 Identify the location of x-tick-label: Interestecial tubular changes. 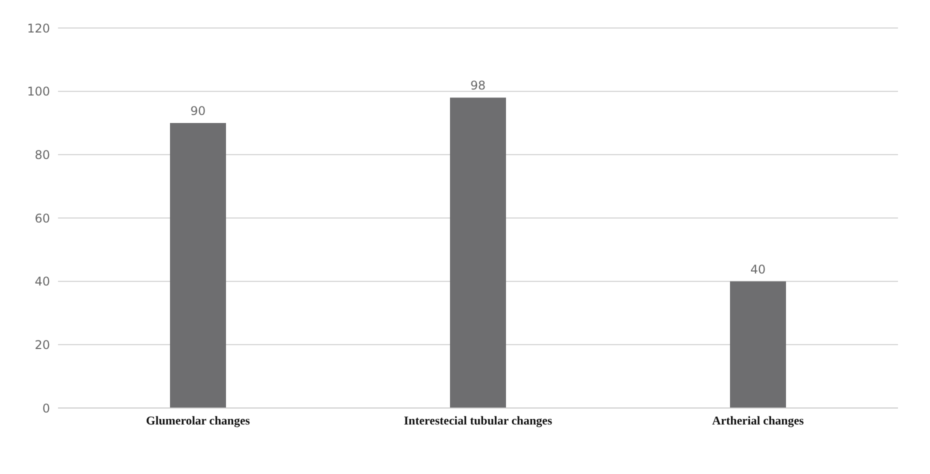
(478, 421).